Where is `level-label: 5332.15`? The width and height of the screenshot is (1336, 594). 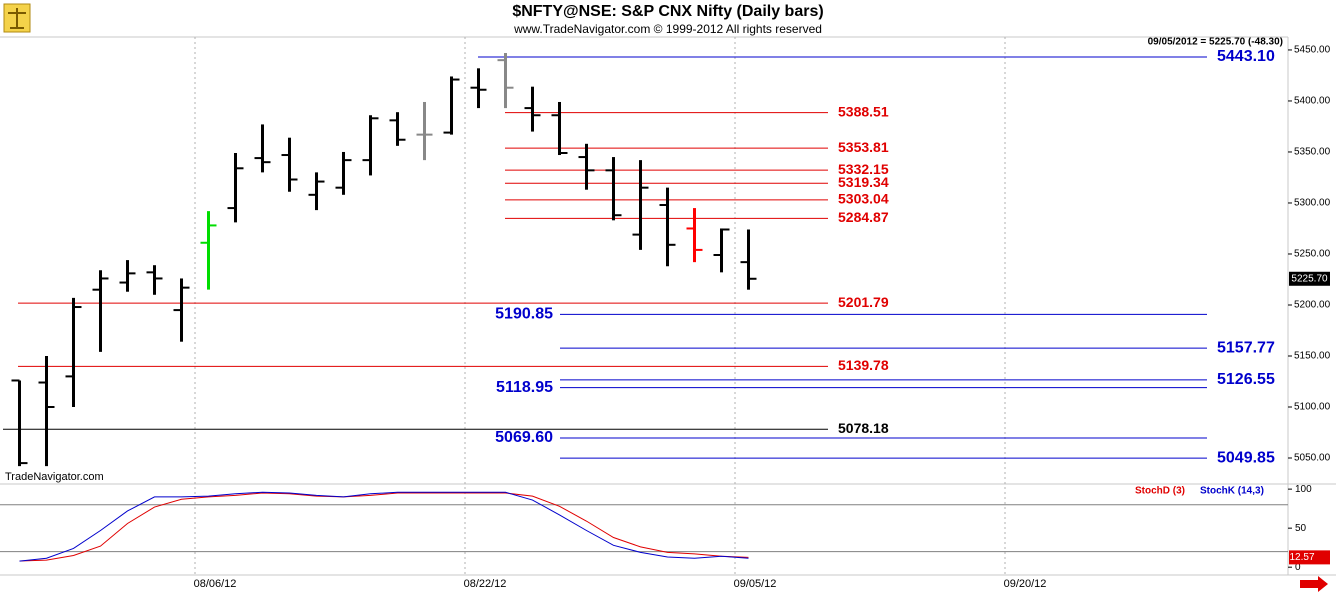
level-label: 5332.15 is located at coordinates (863, 169).